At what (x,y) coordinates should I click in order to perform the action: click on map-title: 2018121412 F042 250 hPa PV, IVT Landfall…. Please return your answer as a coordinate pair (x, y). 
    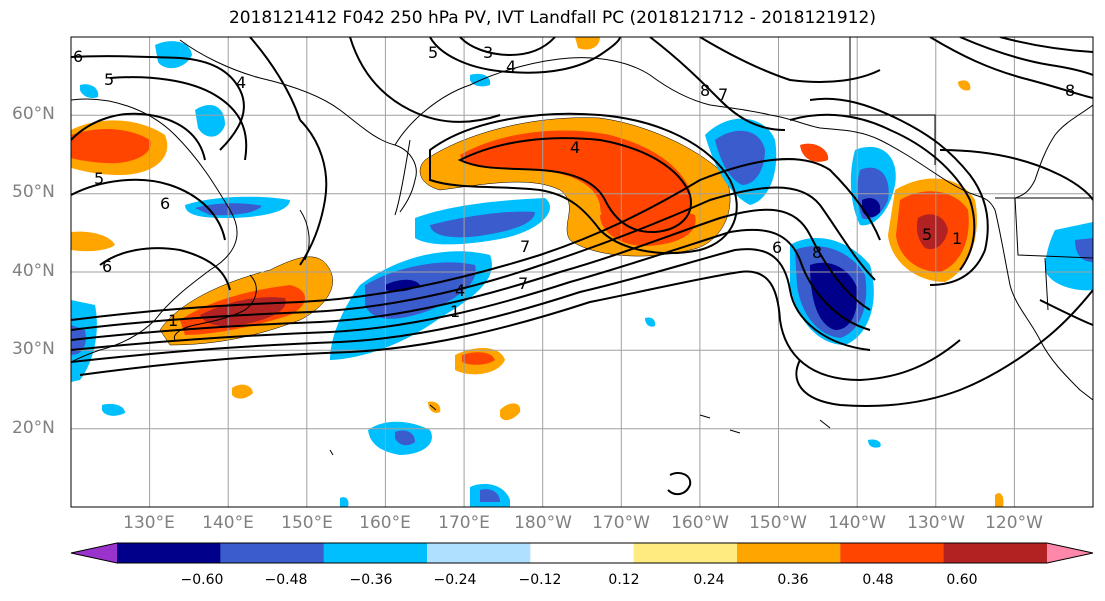
    Looking at the image, I should click on (552, 18).